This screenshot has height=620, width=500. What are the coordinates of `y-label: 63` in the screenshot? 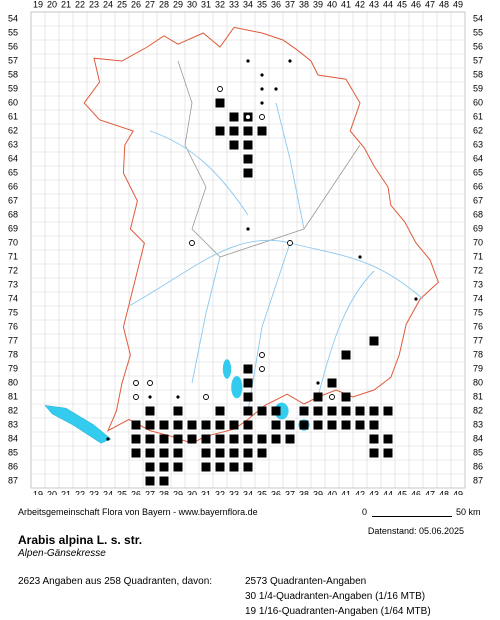 It's located at (478, 144).